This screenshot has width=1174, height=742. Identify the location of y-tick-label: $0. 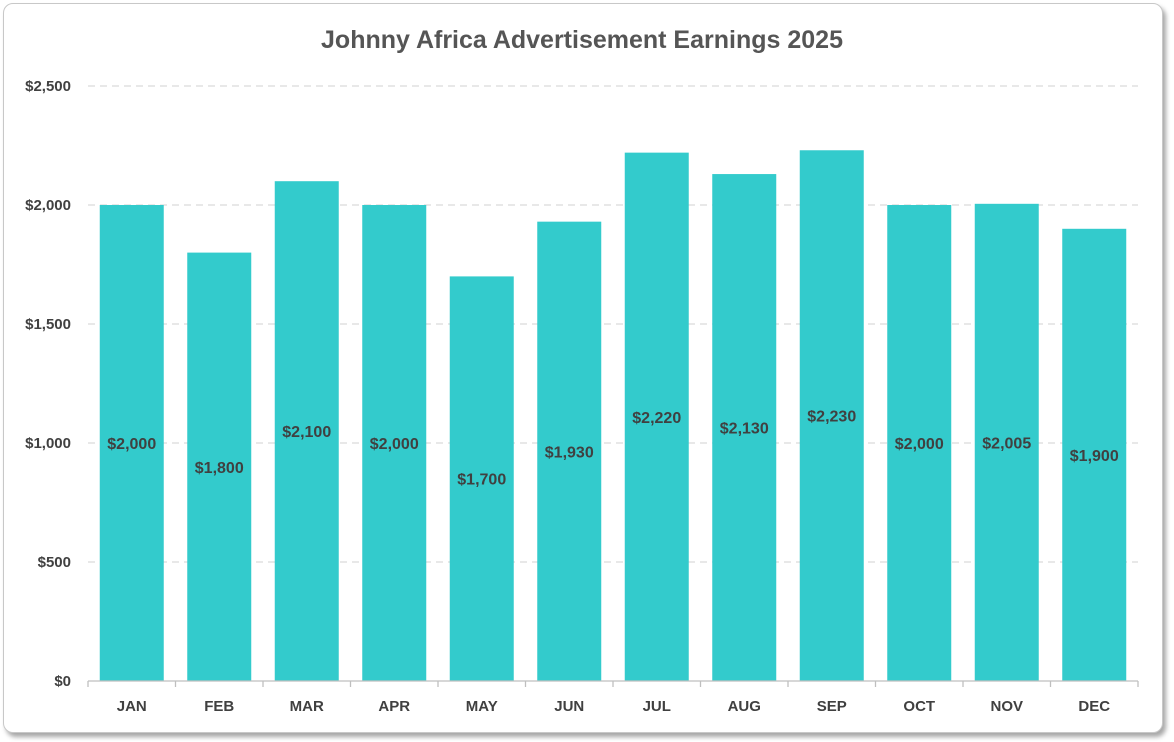
(62, 681).